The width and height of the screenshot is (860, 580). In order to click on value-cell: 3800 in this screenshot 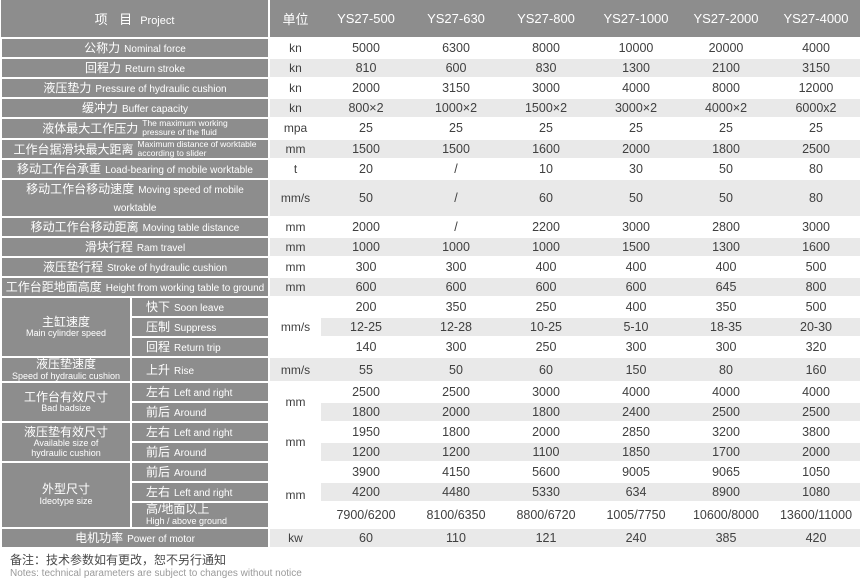, I will do `click(815, 432)`.